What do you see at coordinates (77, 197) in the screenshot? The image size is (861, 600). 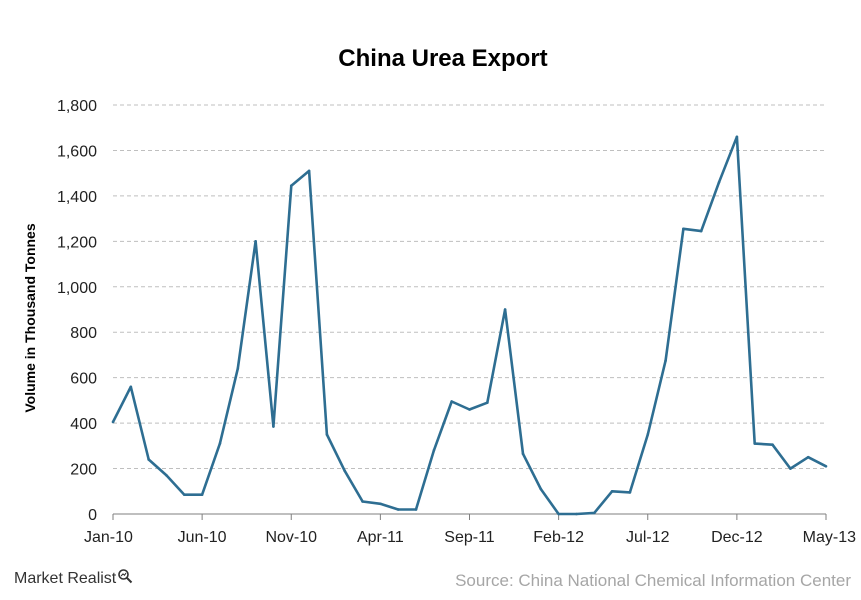 I see `y-tick-label: 1,400` at bounding box center [77, 197].